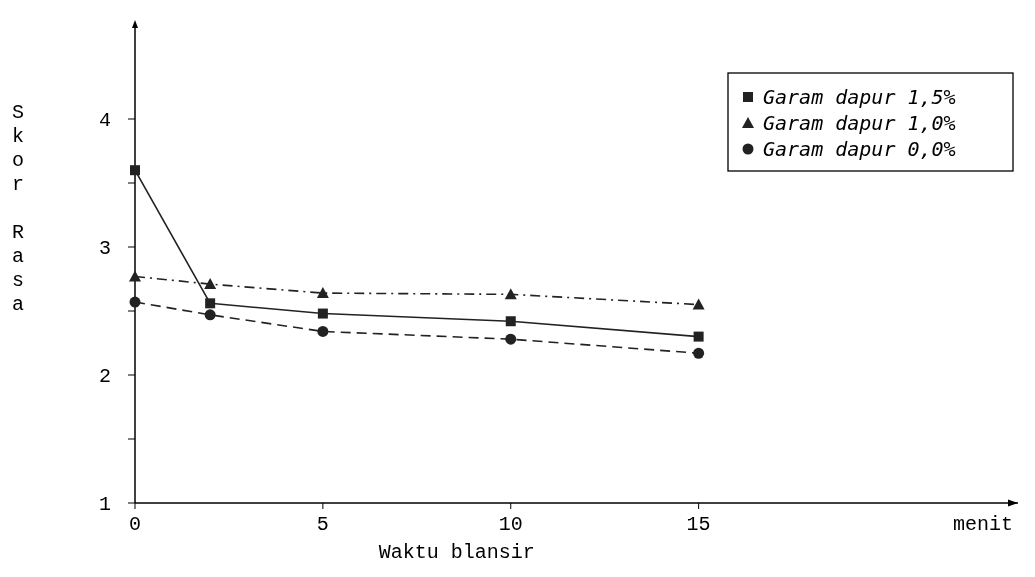 The image size is (1035, 577). I want to click on x-tick-label: 10, so click(510, 524).